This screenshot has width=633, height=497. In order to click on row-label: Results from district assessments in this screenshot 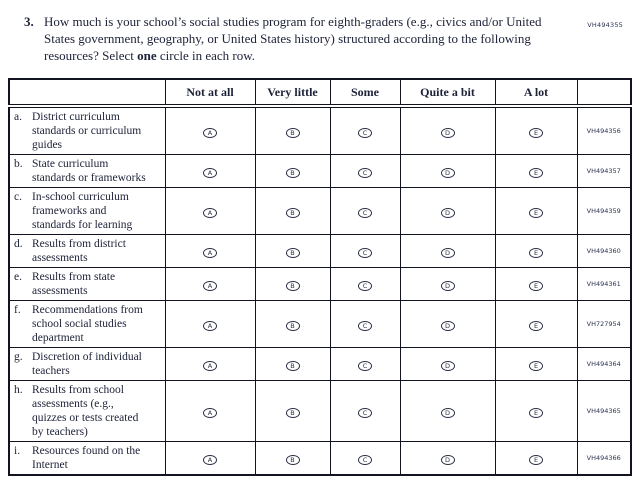, I will do `click(79, 250)`.